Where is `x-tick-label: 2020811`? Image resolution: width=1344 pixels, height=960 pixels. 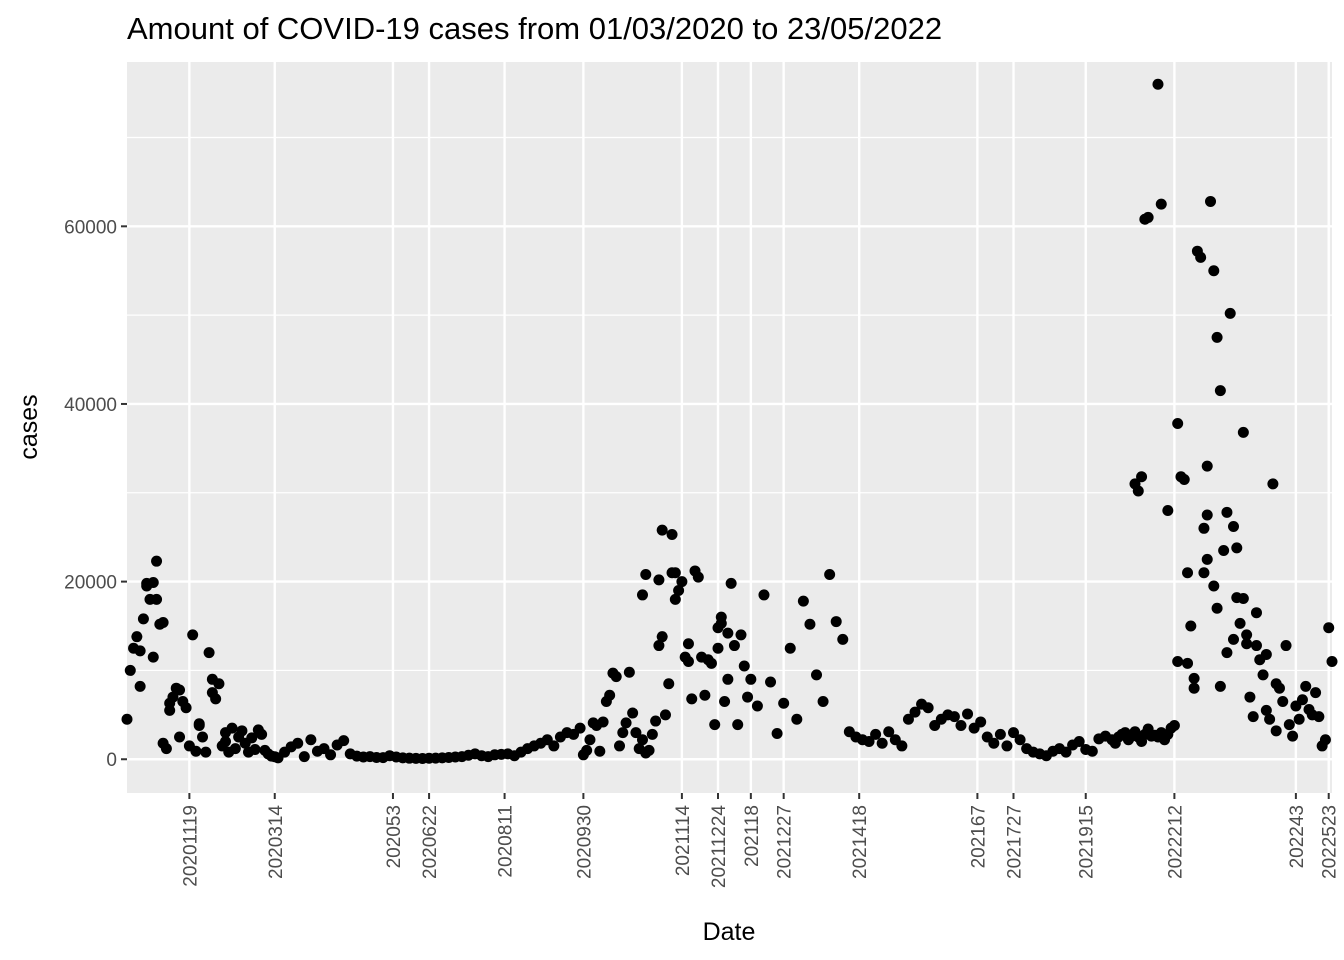
x-tick-label: 2020811 is located at coordinates (506, 841).